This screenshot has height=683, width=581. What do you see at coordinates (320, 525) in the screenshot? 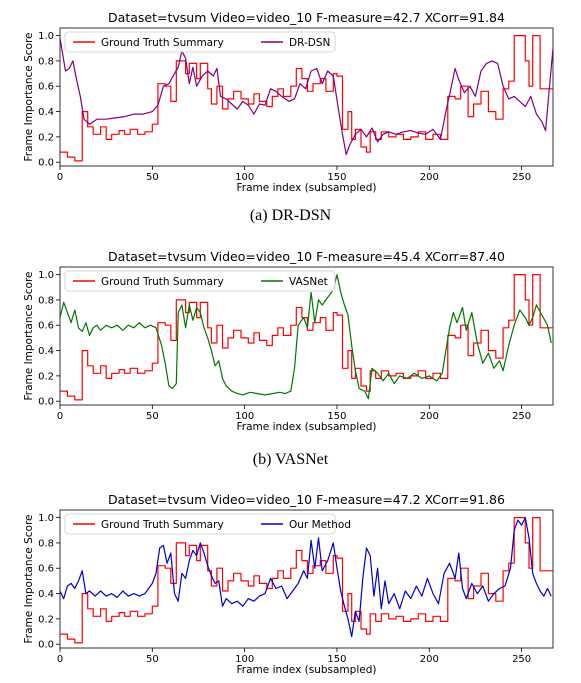
I see `legend-label-ours: Our Method` at bounding box center [320, 525].